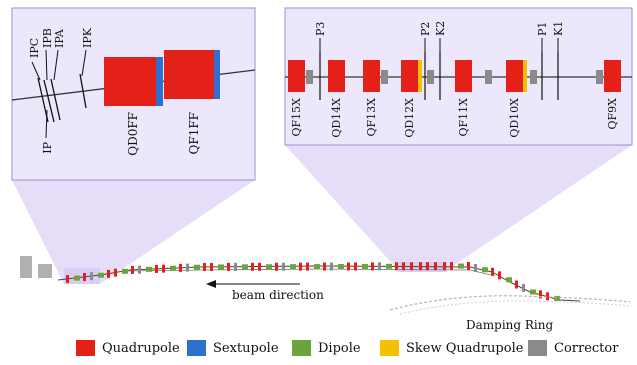 Image resolution: width=637 pixels, height=365 pixels. Describe the element at coordinates (612, 76) in the screenshot. I see `magnet-QF9X` at that location.